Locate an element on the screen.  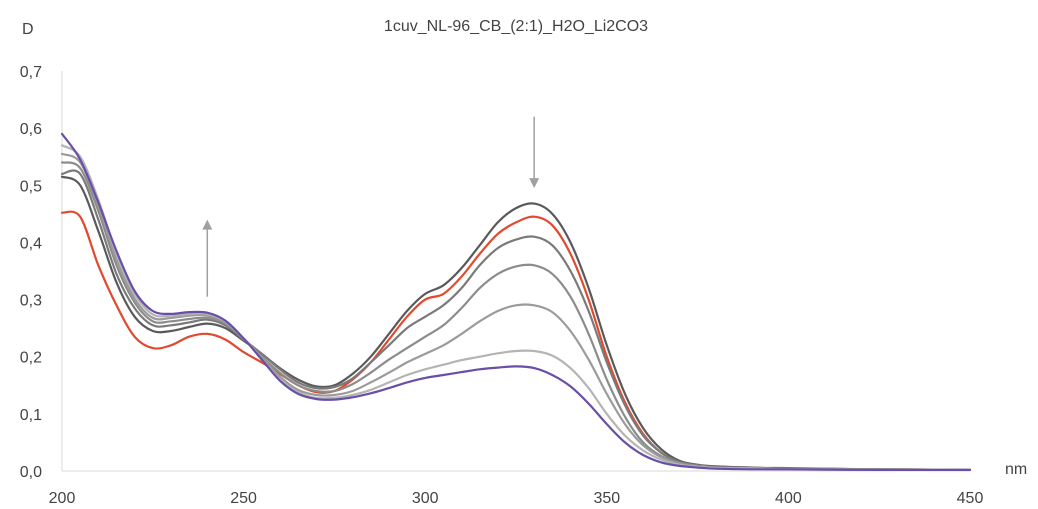
x-axis: 200 250 300 350 400 450 is located at coordinates (516, 488).